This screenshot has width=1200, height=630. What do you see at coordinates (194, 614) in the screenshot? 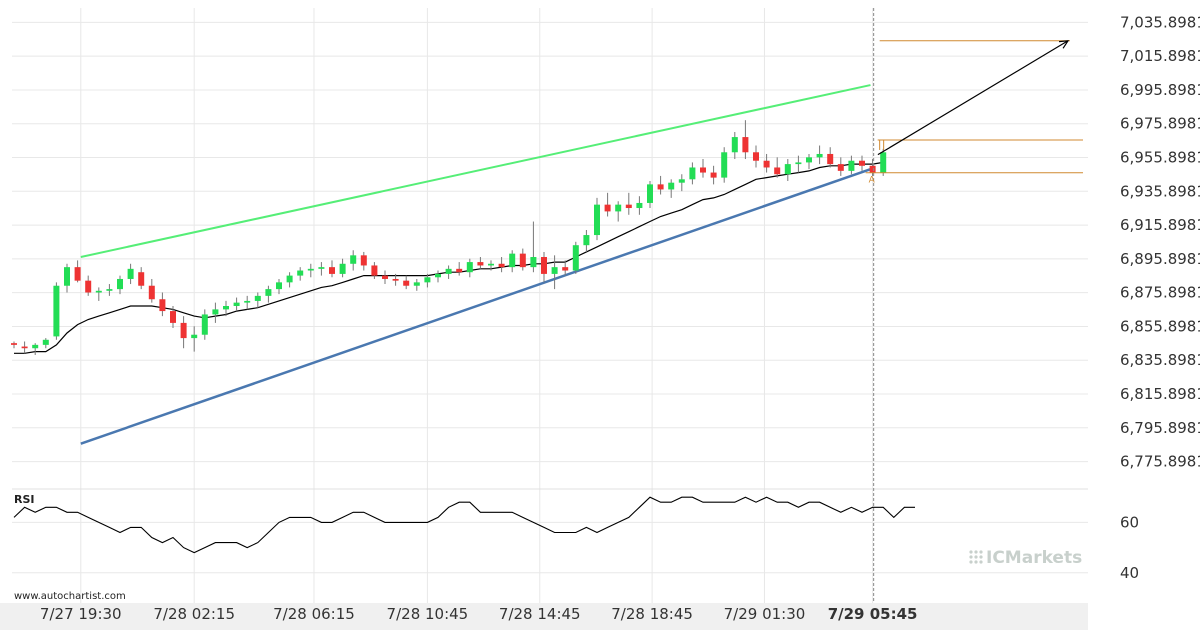
I see `time-tick-label: 7/28 02:15` at bounding box center [194, 614].